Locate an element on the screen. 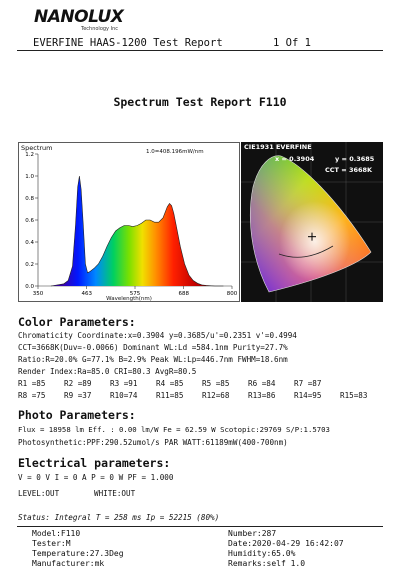 The width and height of the screenshot is (400, 571). cie-cct-value: CCT = 3668K is located at coordinates (349, 170).